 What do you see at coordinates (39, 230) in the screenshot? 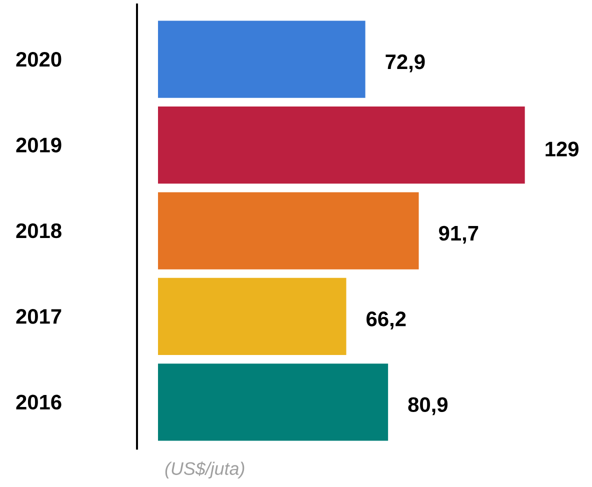
I see `y-tick-label: 2018` at bounding box center [39, 230].